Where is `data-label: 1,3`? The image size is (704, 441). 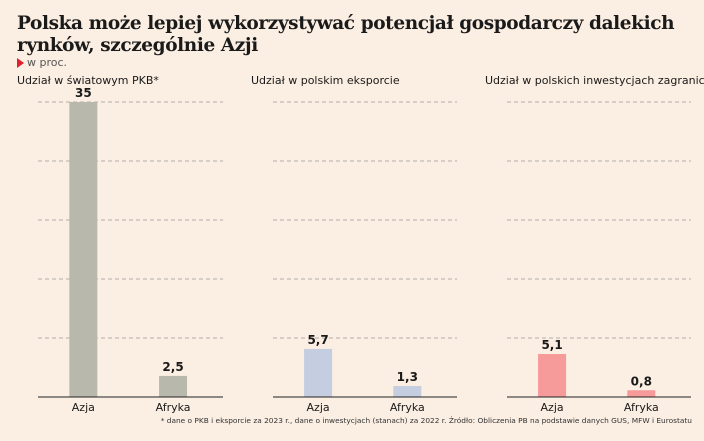 data-label: 1,3 is located at coordinates (407, 377).